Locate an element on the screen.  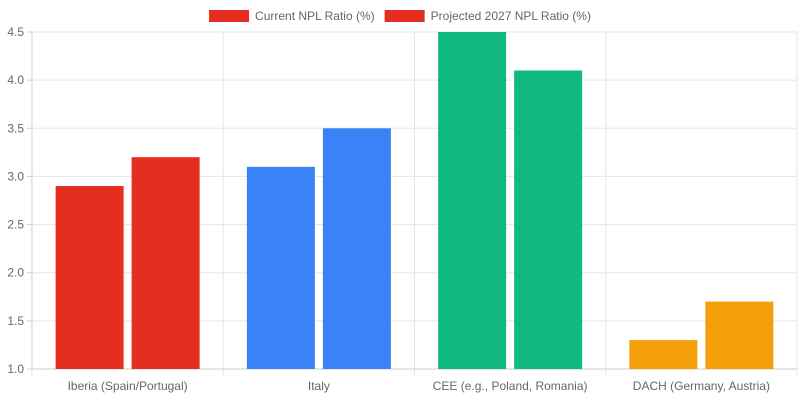
y-tick-label: 1.5 is located at coordinates (15, 321).